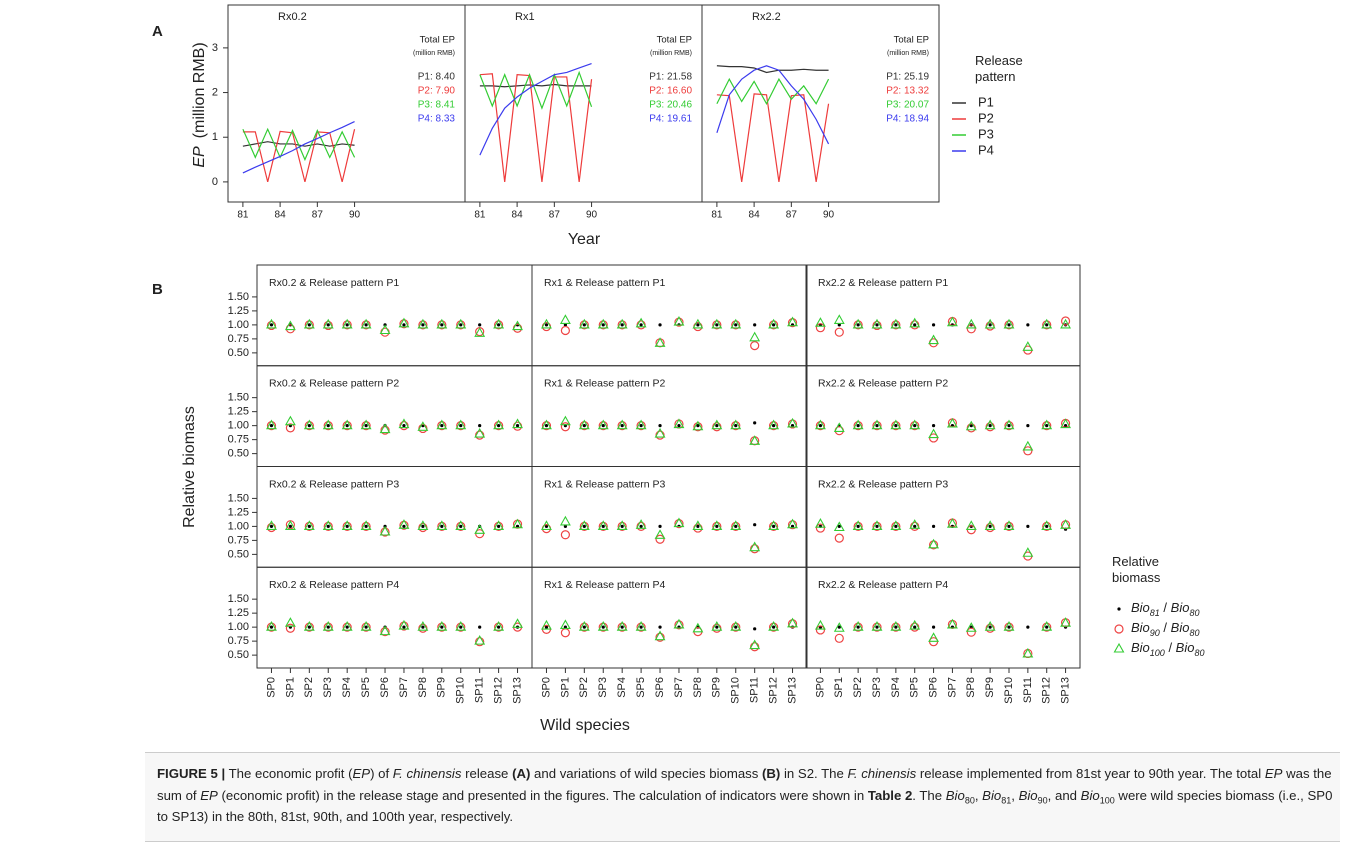 This screenshot has height=847, width=1355. I want to click on annotation-total: P2: 13.32, so click(907, 91).